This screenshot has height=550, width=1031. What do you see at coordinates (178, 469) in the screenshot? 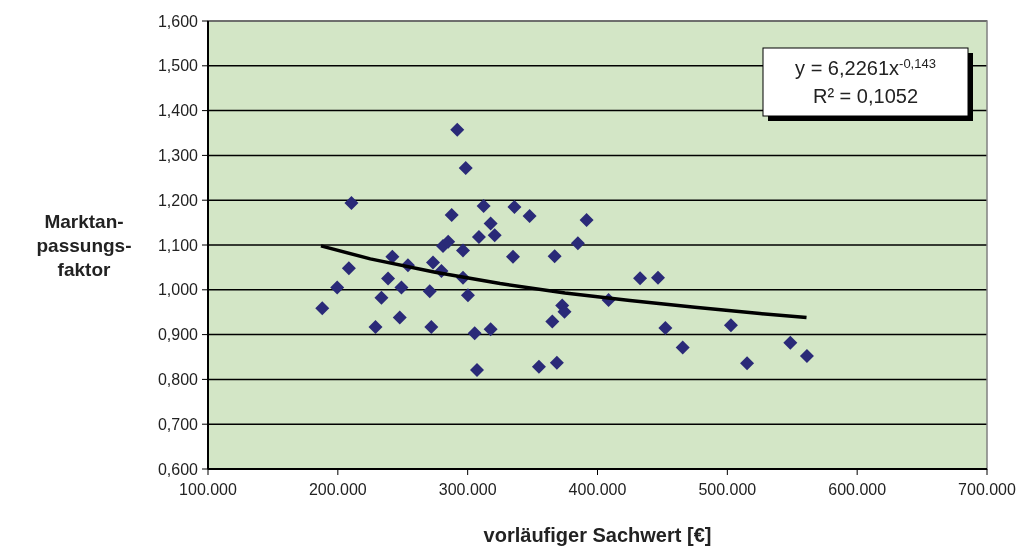
I see `y-tick-label: 0,600` at bounding box center [178, 469].